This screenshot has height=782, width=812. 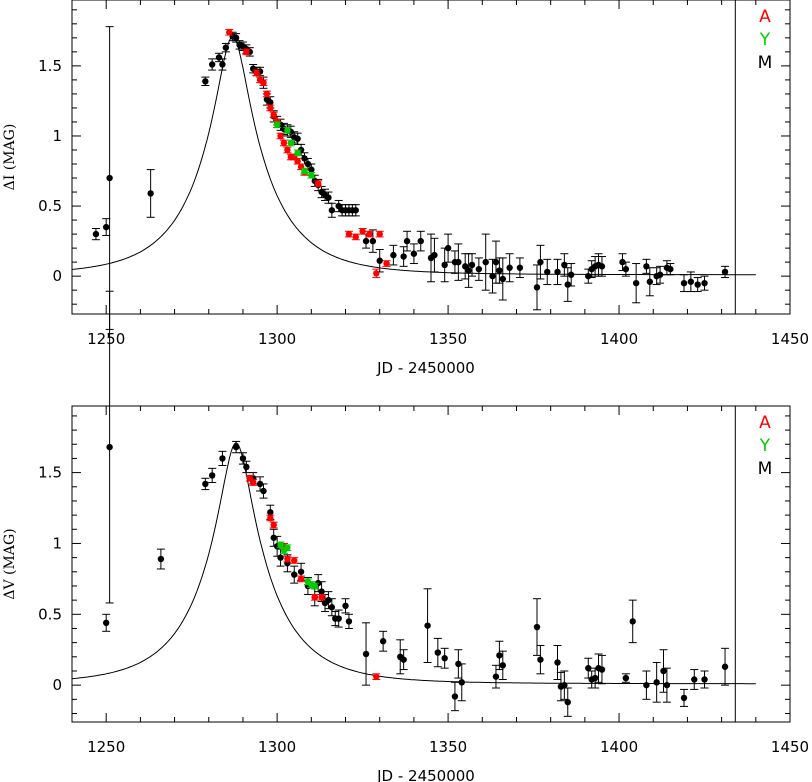 What do you see at coordinates (765, 446) in the screenshot?
I see `legend-entry: Y` at bounding box center [765, 446].